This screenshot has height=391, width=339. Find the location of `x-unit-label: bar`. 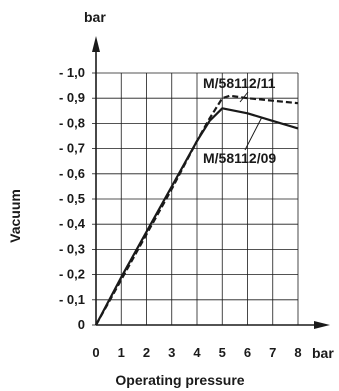

x-unit-label: bar is located at coordinates (323, 353).